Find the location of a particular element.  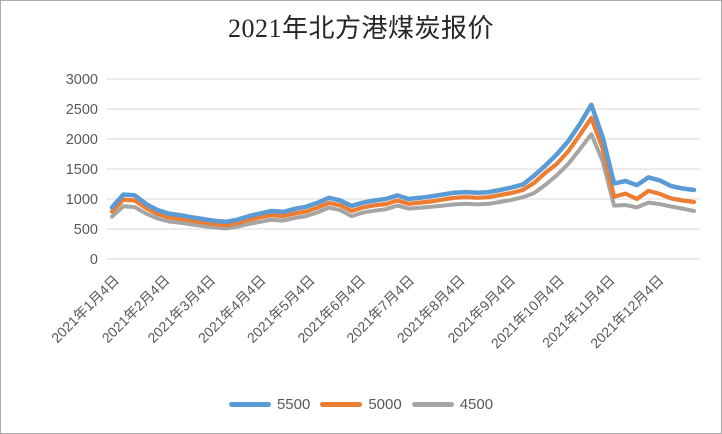

chart-title: 2021年北方港煤炭报价 is located at coordinates (360, 28).